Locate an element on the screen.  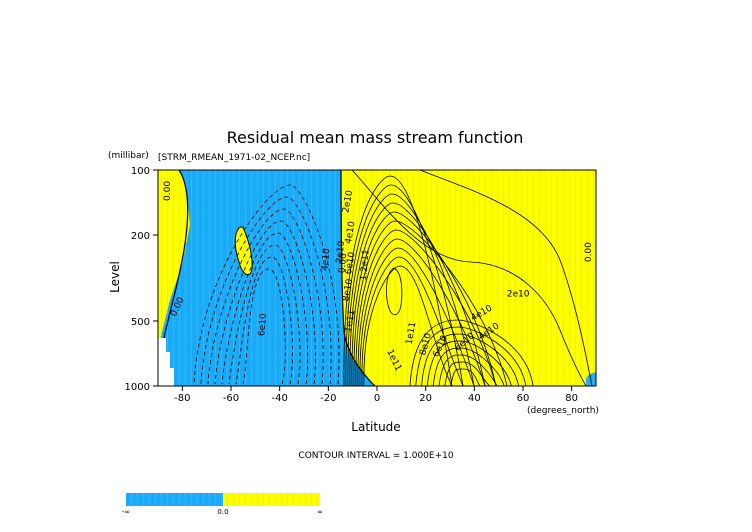
white-corner is located at coordinates (166, 362).